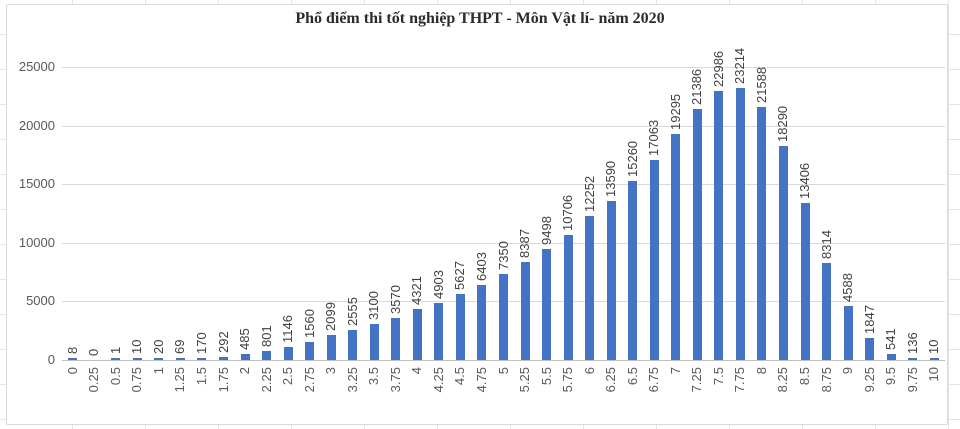 The width and height of the screenshot is (960, 429). I want to click on bar-6.5, so click(633, 270).